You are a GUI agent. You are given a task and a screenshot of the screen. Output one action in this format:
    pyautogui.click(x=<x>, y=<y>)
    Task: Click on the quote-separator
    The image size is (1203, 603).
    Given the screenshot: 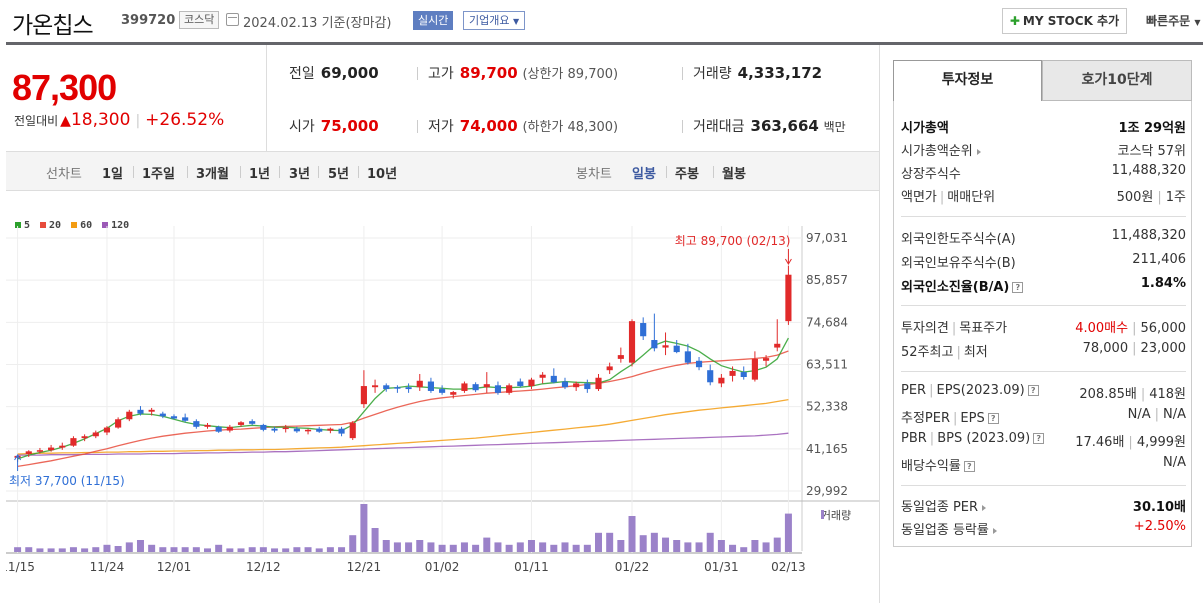 What is the action you would take?
    pyautogui.click(x=417, y=126)
    